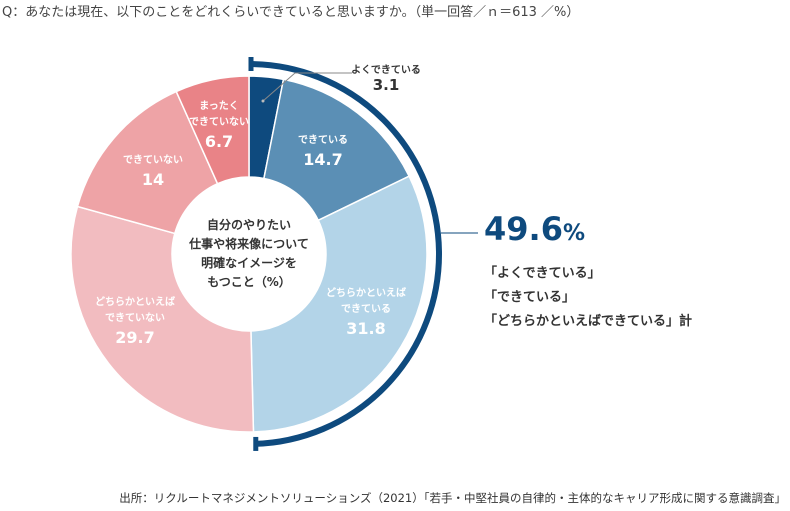  I want to click on total-value: 49.6%, so click(534, 229).